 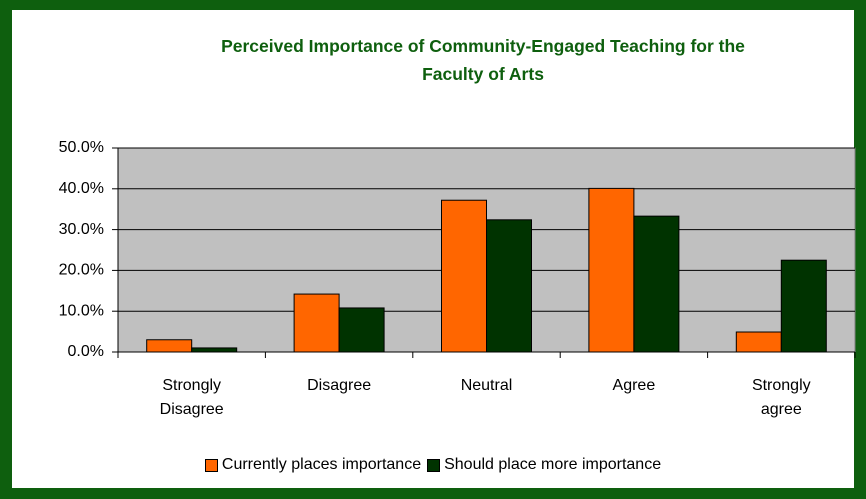 I want to click on x-tick-label: Strongly agree, so click(x=781, y=397).